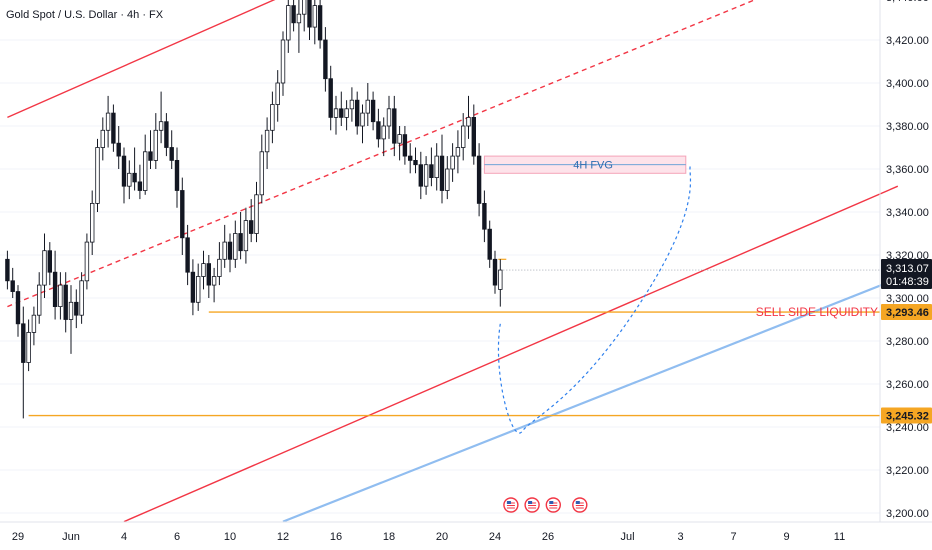 Image resolution: width=932 pixels, height=550 pixels. Describe the element at coordinates (680, 537) in the screenshot. I see `x-tick-label: 3` at that location.